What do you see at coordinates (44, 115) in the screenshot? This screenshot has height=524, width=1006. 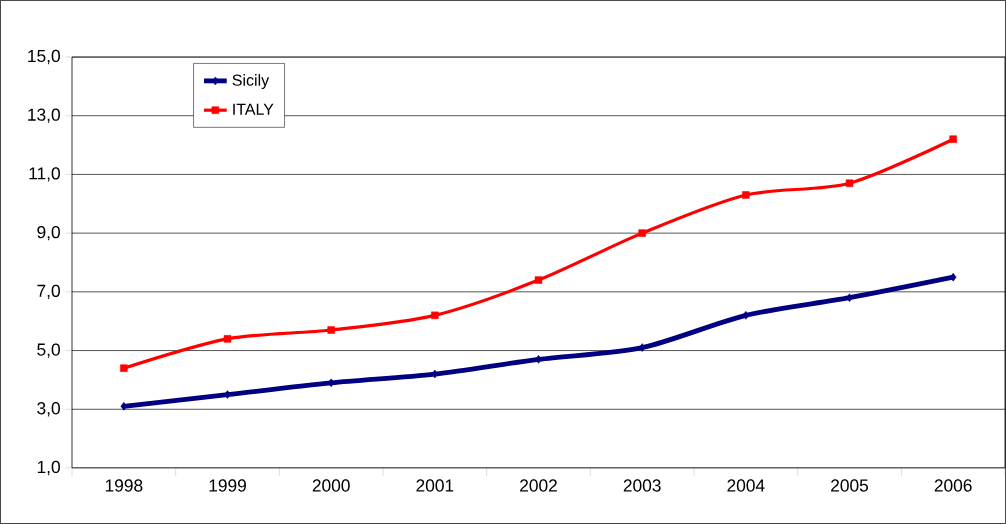 I see `y-tick-label: 13,0` at bounding box center [44, 115].